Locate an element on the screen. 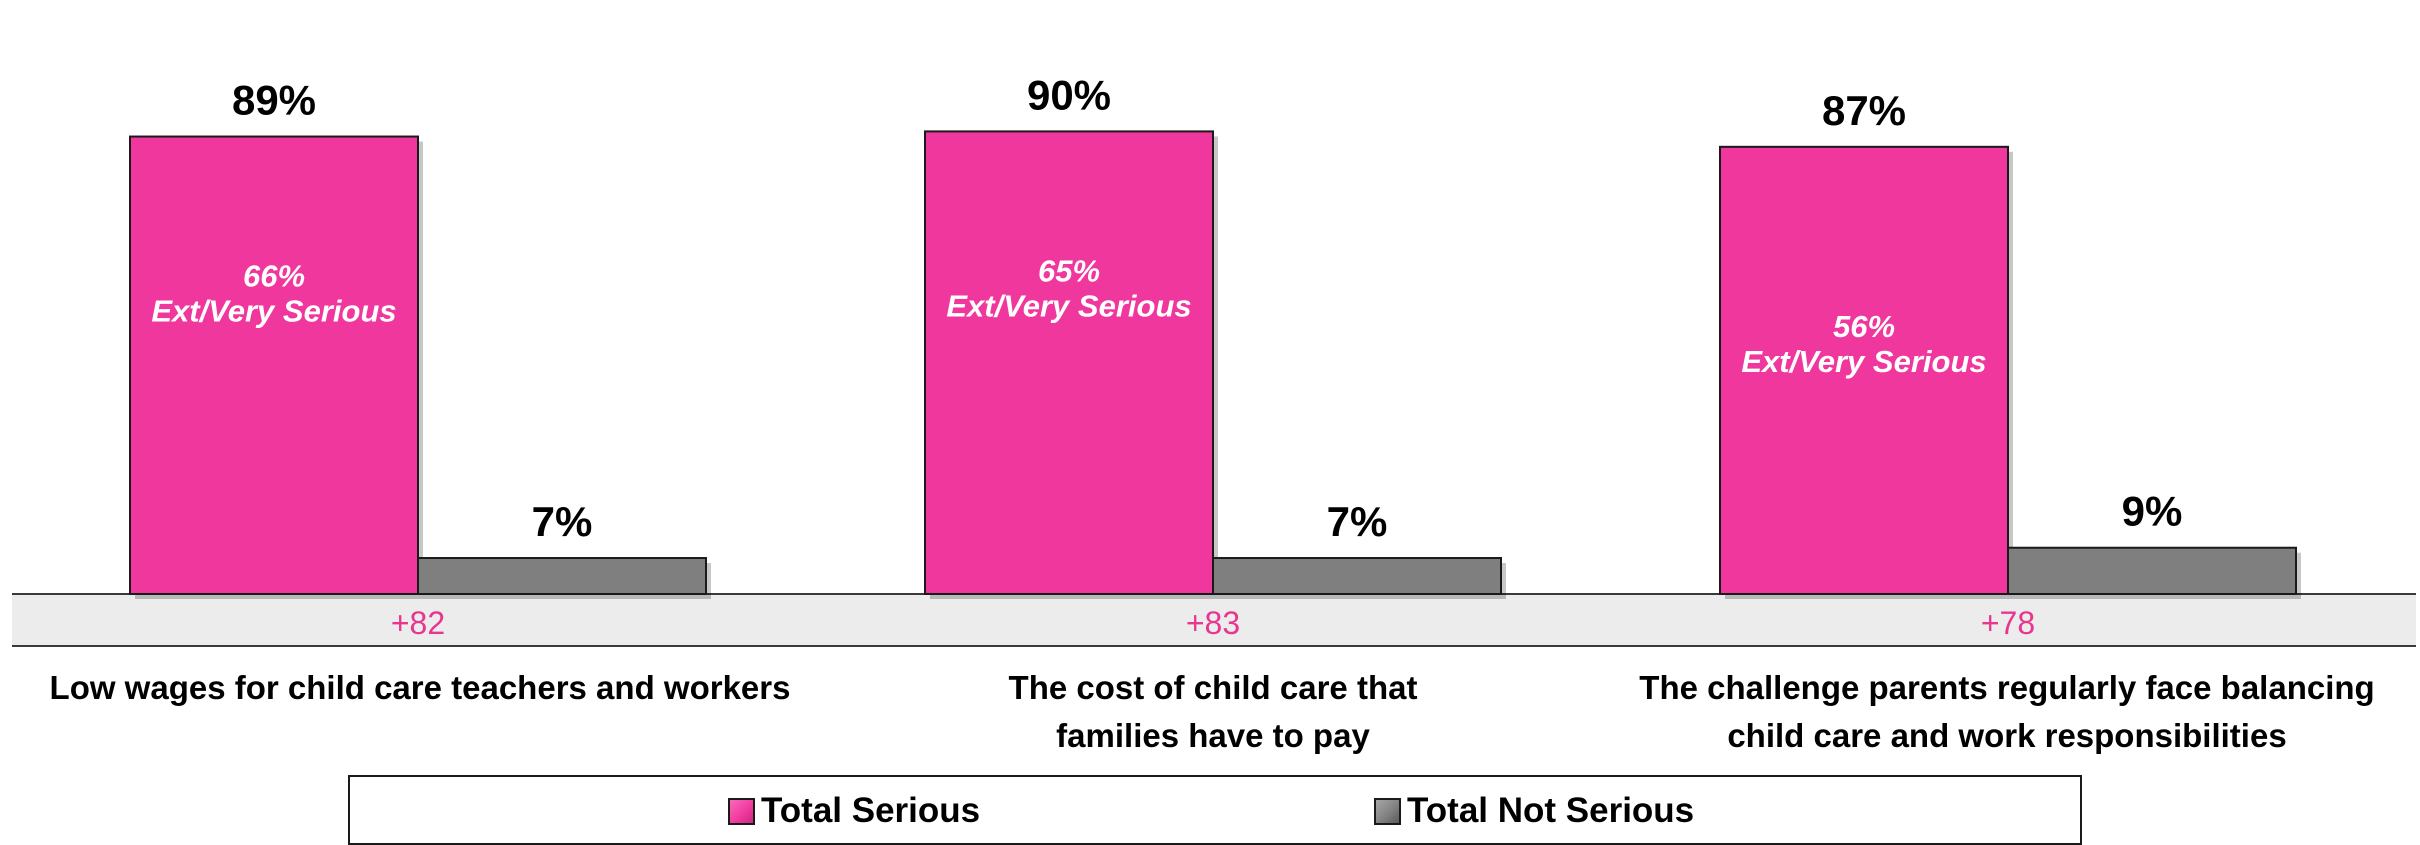 This screenshot has height=845, width=2420. legend-label-total-serious: Total Serious is located at coordinates (871, 810).